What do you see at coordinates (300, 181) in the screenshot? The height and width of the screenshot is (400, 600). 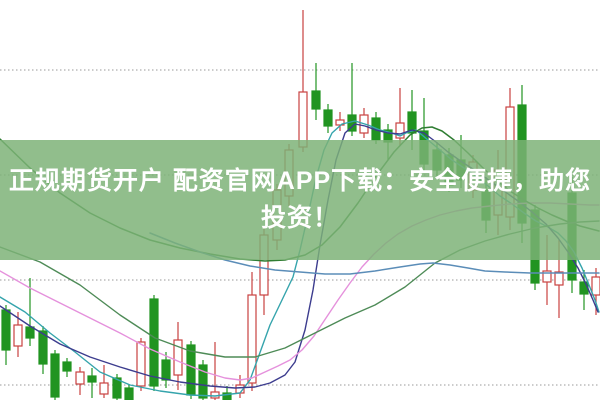 I see `ad-banner-text-line1: 正规期货开户 配资官网APP下载：安全便捷，助您` at bounding box center [300, 181].